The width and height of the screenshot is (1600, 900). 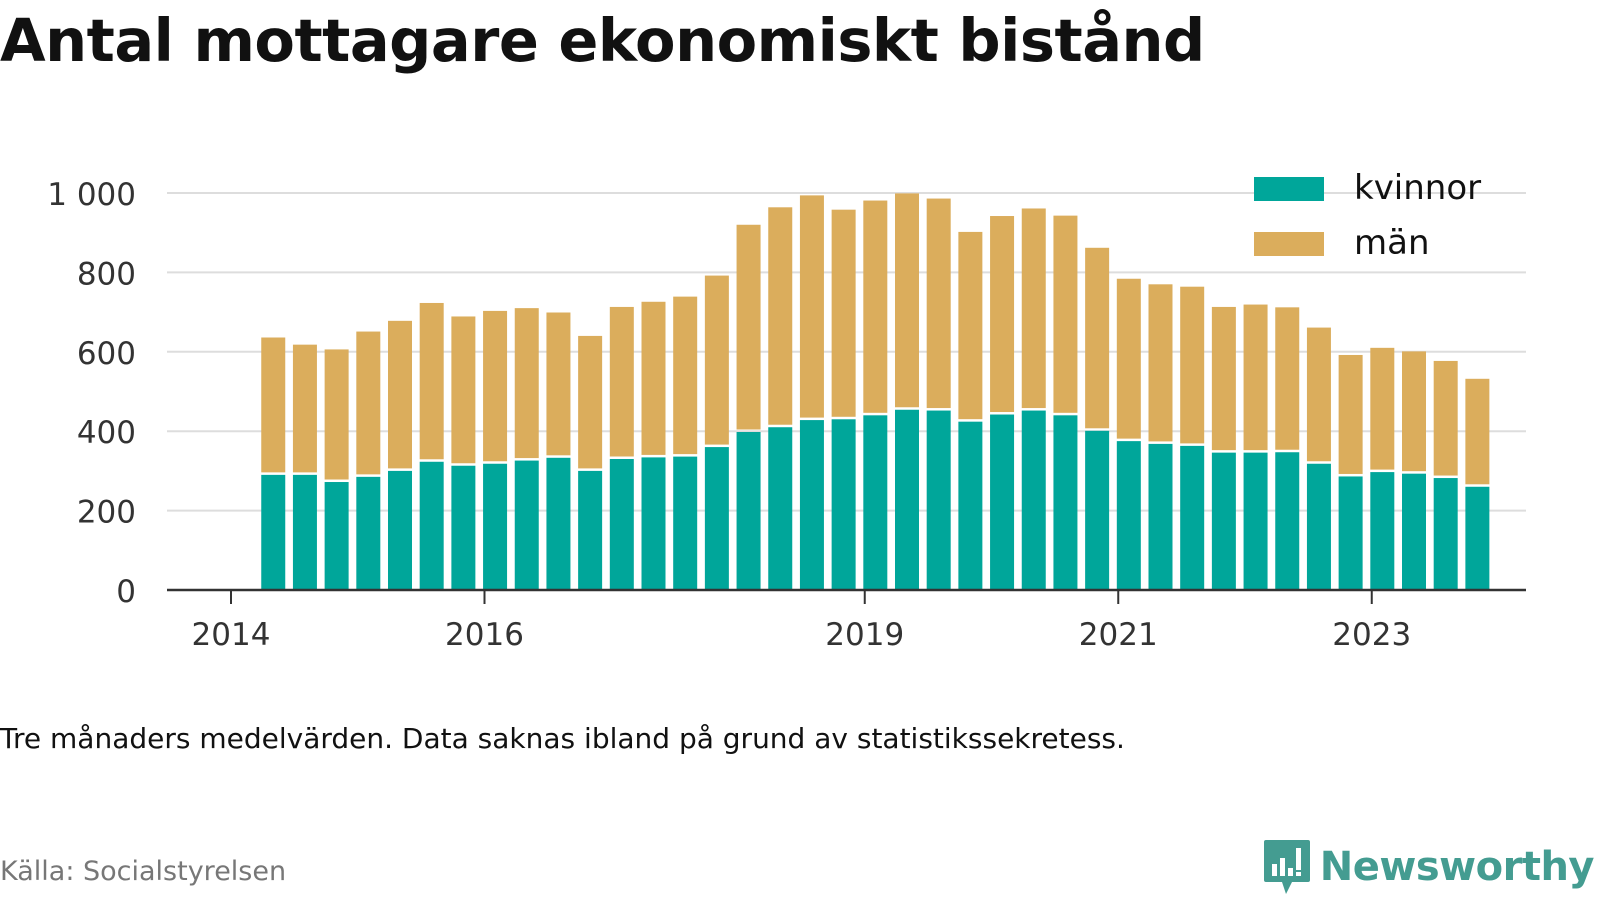 I want to click on brand-logo: Newsworthy, so click(x=1428, y=867).